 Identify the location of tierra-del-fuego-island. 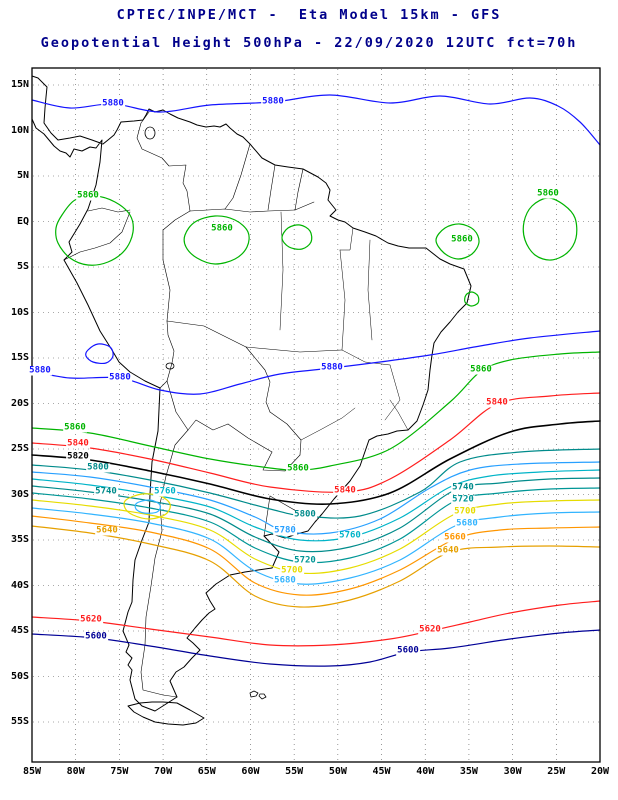
(166, 713).